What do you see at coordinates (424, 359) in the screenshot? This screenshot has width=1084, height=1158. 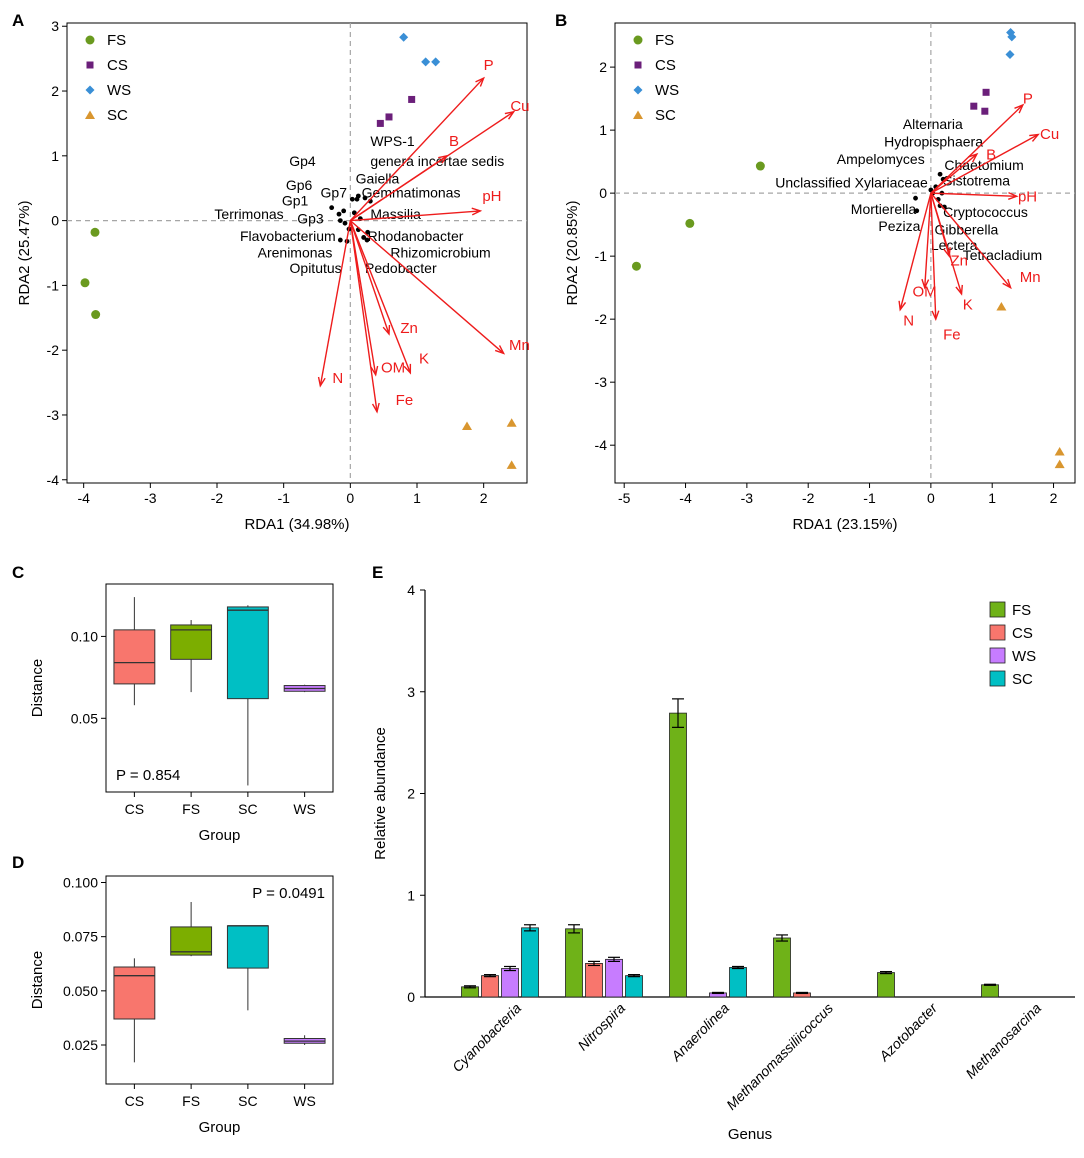 I see `vector-label-k: K` at bounding box center [424, 359].